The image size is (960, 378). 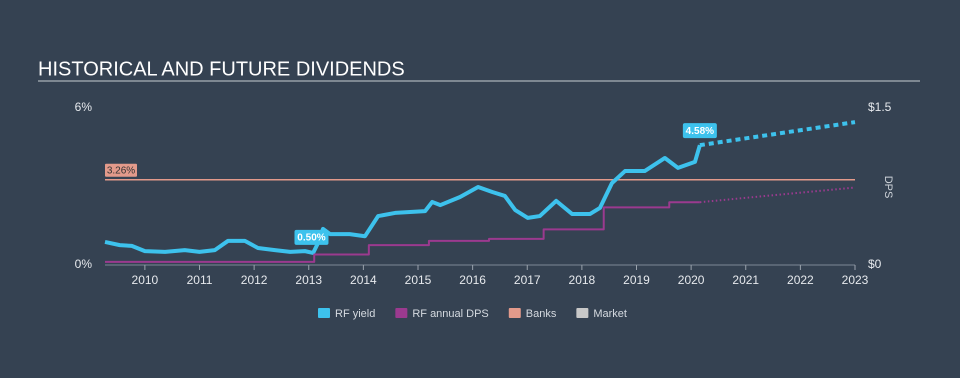 What do you see at coordinates (418, 280) in the screenshot?
I see `x-tick-label: 2015` at bounding box center [418, 280].